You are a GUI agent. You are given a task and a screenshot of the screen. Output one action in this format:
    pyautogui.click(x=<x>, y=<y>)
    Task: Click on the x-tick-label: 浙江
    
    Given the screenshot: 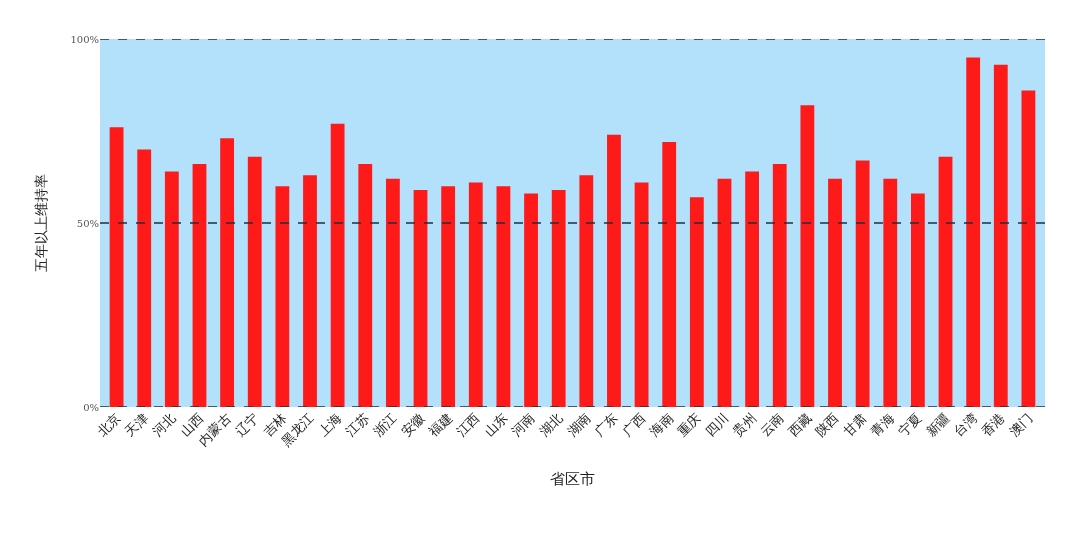 What is the action you would take?
    pyautogui.click(x=385, y=425)
    